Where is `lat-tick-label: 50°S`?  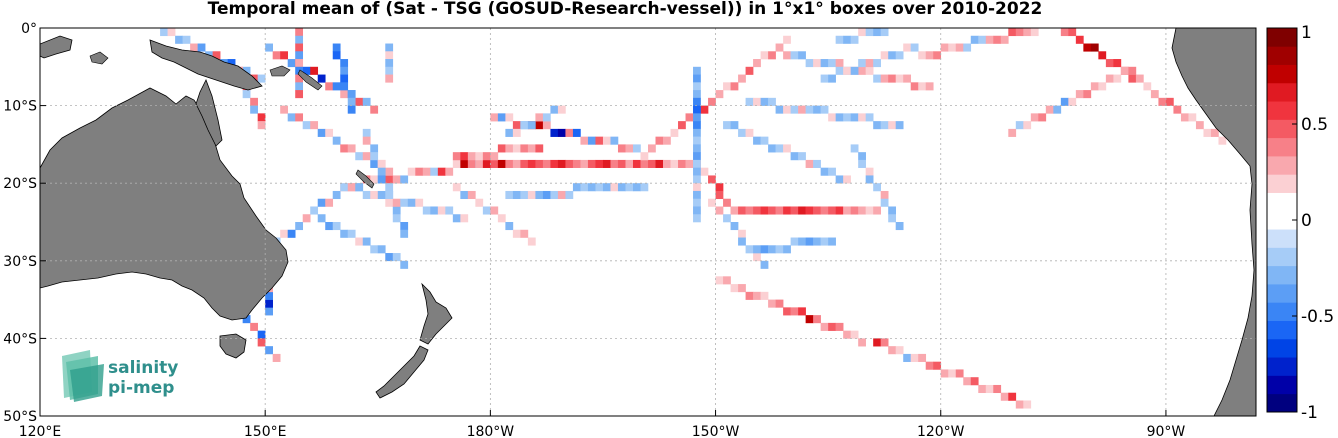
lat-tick-label: 50°S is located at coordinates (20, 417).